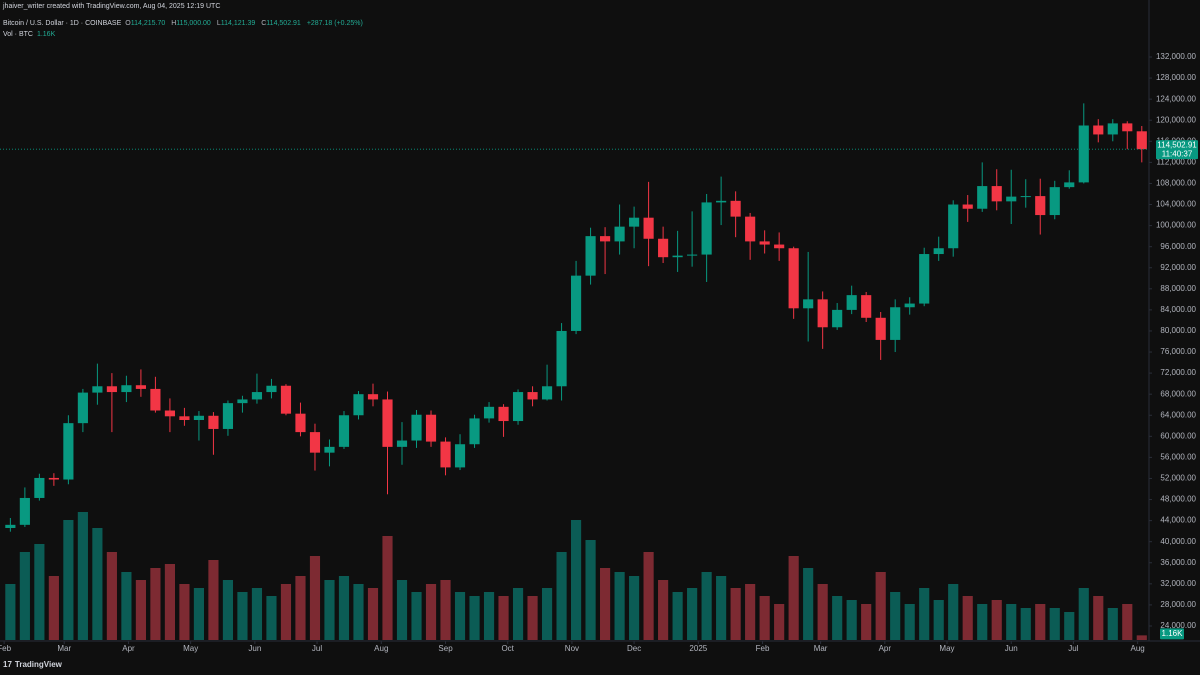 The image size is (1200, 675). I want to click on x-tick-label: May, so click(946, 648).